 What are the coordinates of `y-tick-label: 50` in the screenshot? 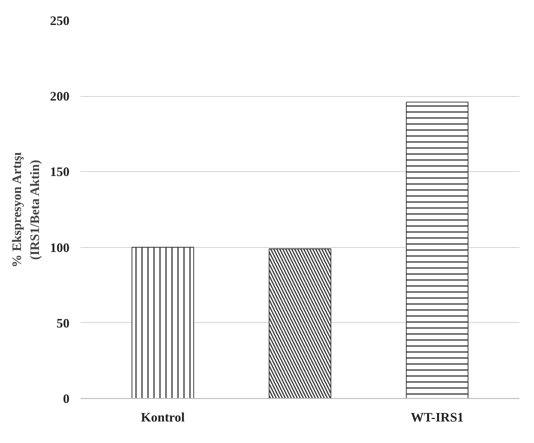 It's located at (63, 322).